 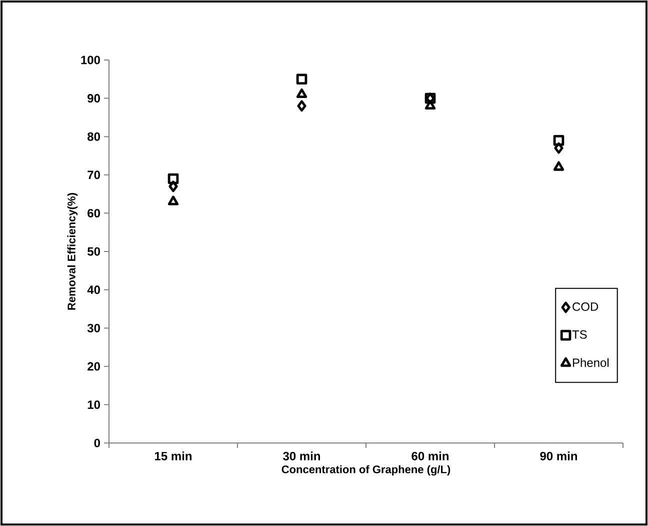 What do you see at coordinates (94, 366) in the screenshot?
I see `y-tick-label: 20` at bounding box center [94, 366].